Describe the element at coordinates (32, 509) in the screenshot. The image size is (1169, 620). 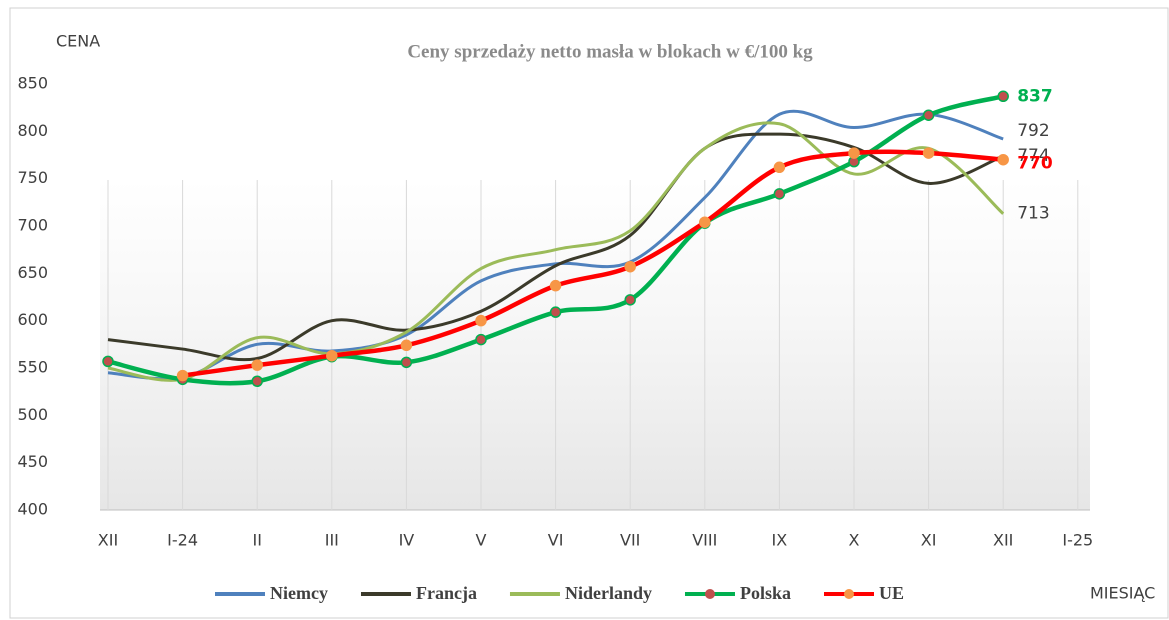
I see `y-tick-label: 400` at that location.